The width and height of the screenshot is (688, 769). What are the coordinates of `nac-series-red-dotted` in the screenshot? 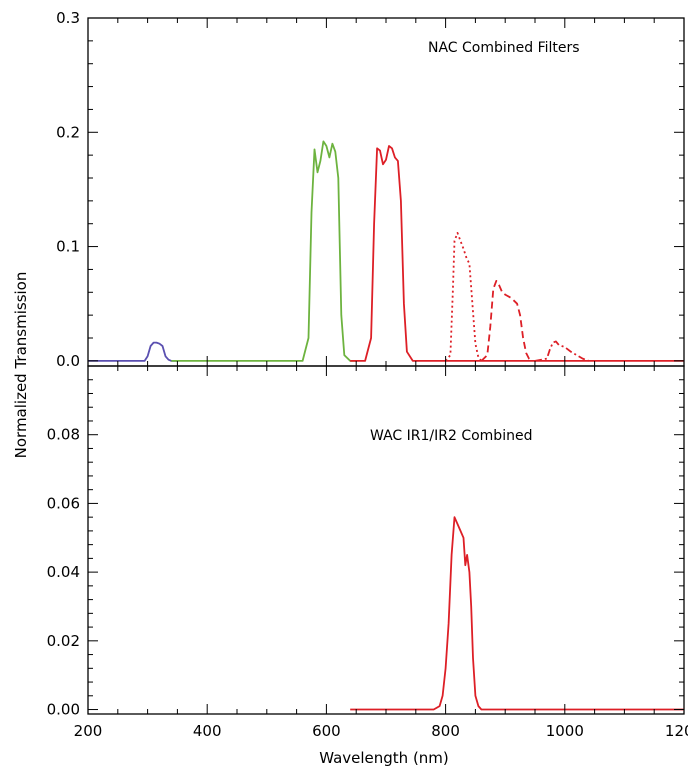 It's located at (463, 296).